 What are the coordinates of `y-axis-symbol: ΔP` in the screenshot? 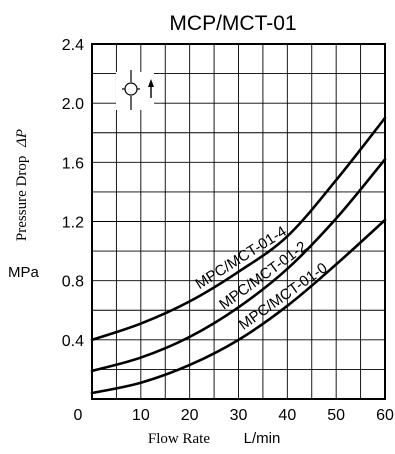 It's located at (22, 138).